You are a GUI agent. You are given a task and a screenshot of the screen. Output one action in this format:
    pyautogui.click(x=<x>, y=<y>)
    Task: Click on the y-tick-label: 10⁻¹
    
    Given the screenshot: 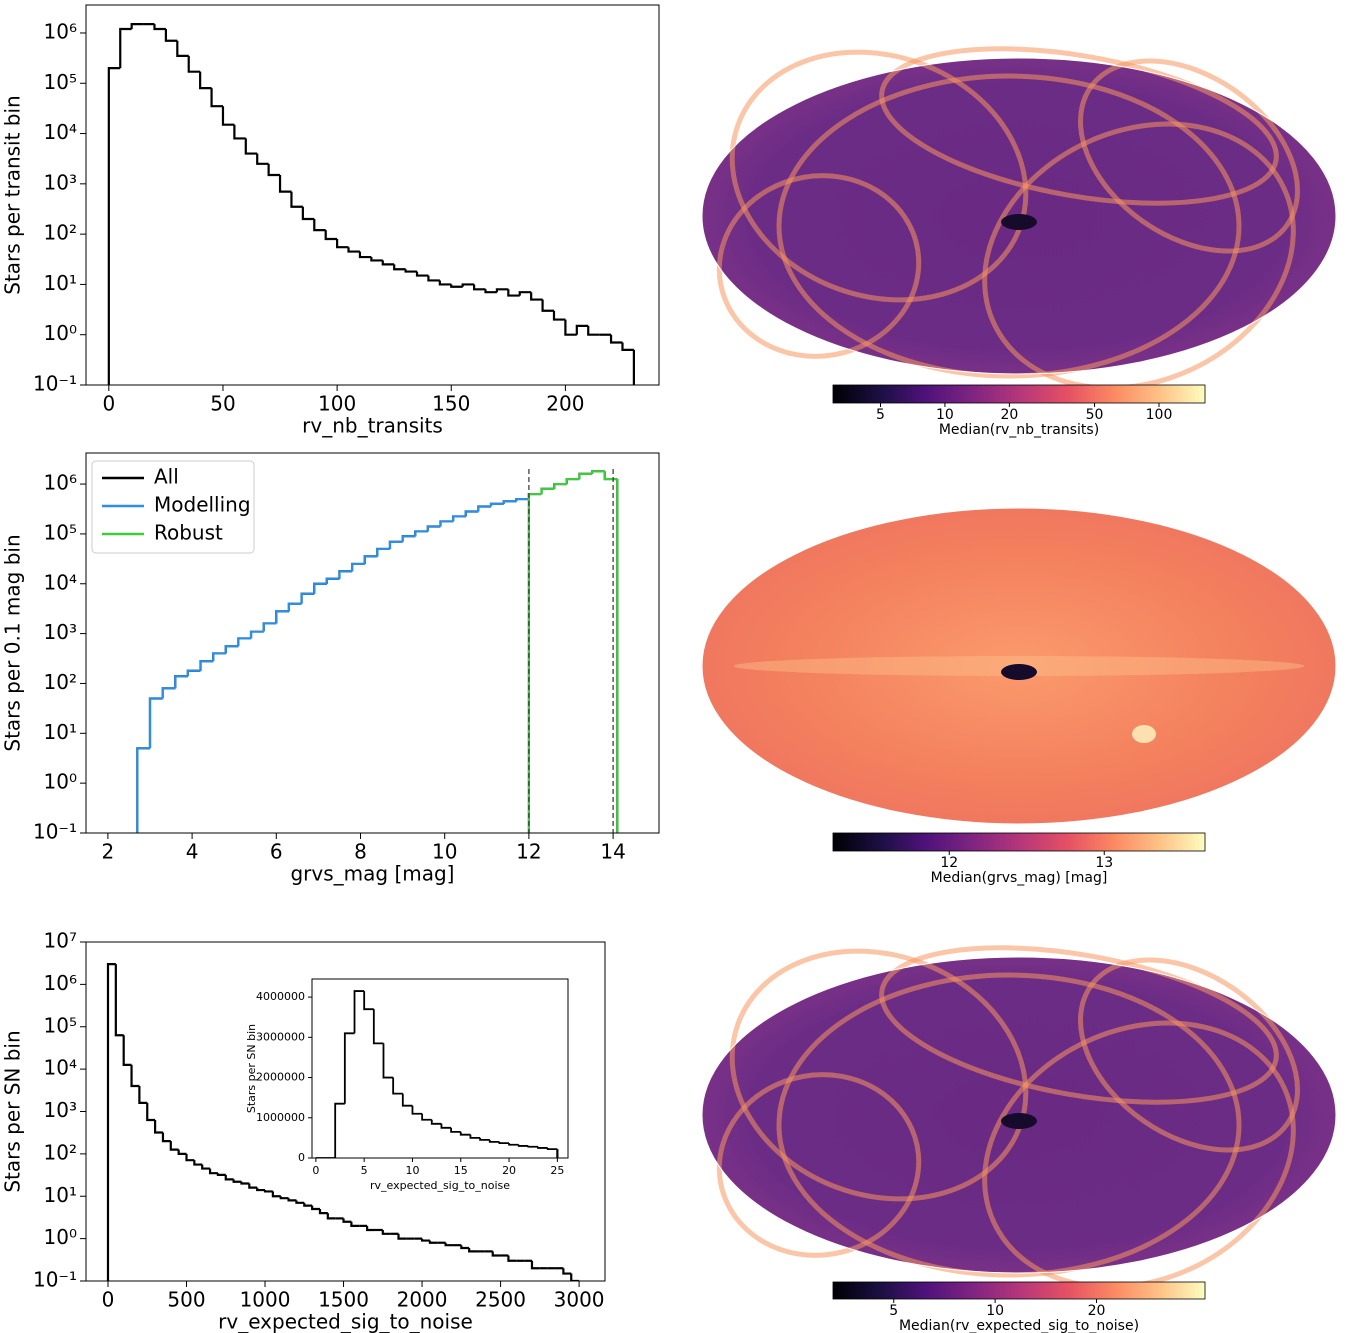 What is the action you would take?
    pyautogui.click(x=55, y=832)
    